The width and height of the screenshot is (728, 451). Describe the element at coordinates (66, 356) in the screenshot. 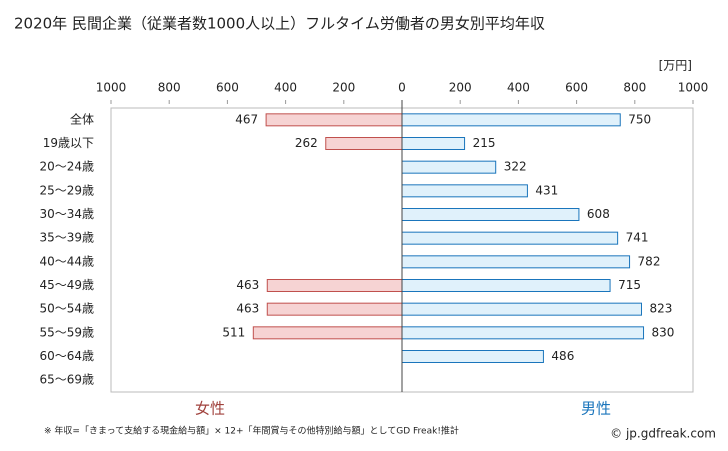

I see `y-tick-label: 60〜64歳` at that location.